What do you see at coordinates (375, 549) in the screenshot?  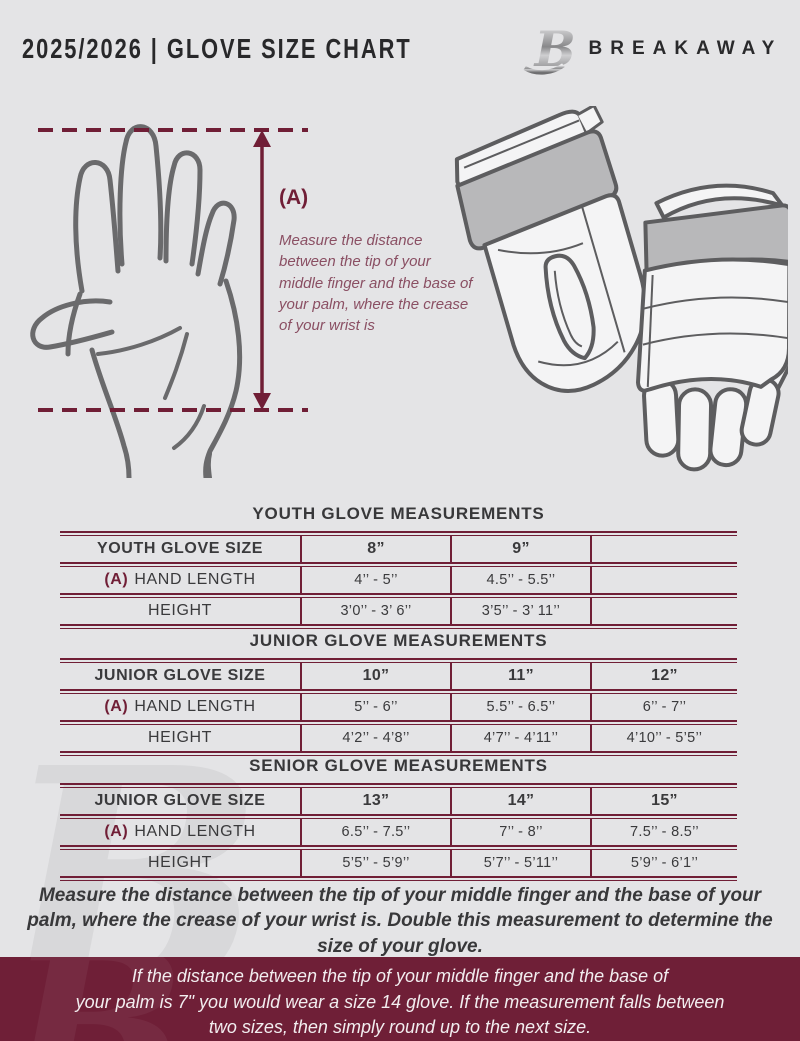 I see `size-cell: 8”` at bounding box center [375, 549].